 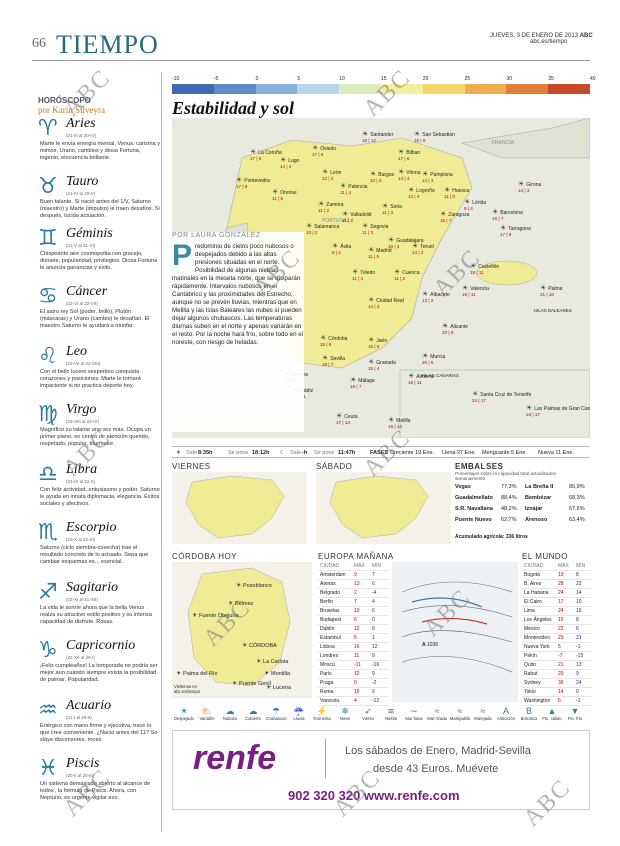 What do you see at coordinates (479, 203) in the screenshot?
I see `city-name: Lérida` at bounding box center [479, 203].